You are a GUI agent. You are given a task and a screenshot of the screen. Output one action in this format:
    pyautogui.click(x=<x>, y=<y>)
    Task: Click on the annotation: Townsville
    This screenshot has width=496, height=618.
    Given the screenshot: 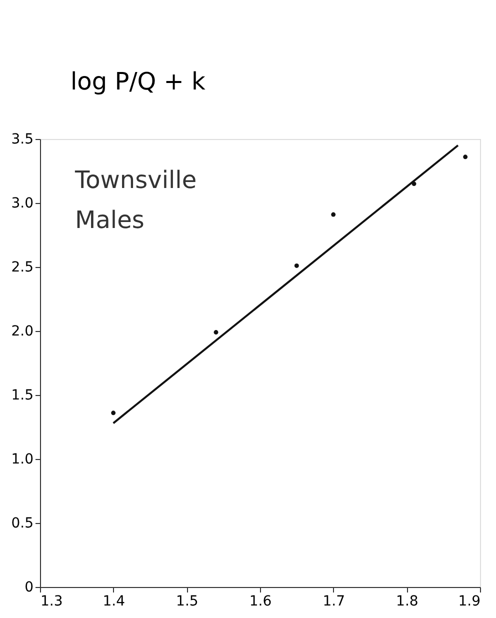 What is the action you would take?
    pyautogui.click(x=135, y=180)
    